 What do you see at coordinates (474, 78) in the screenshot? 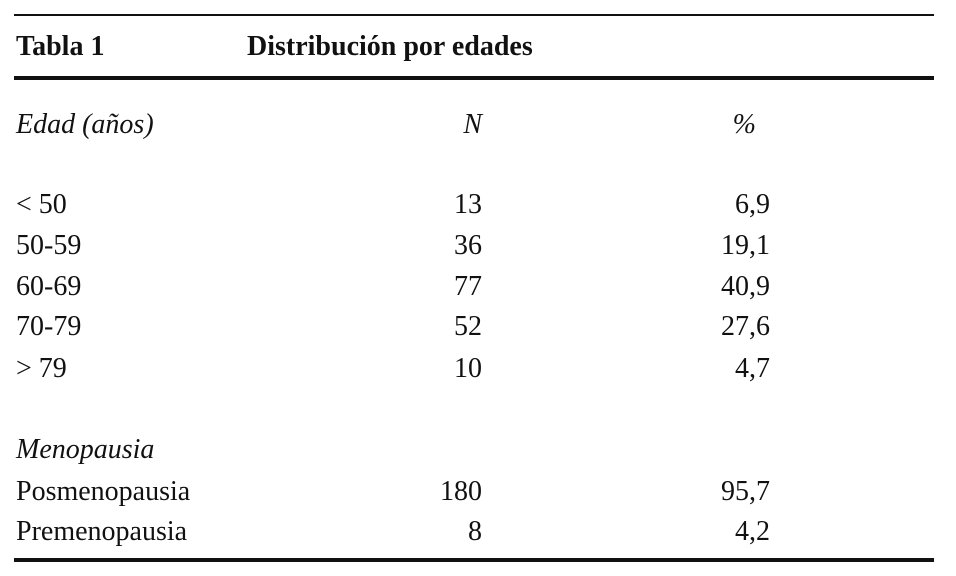
I see `header-rule` at bounding box center [474, 78].